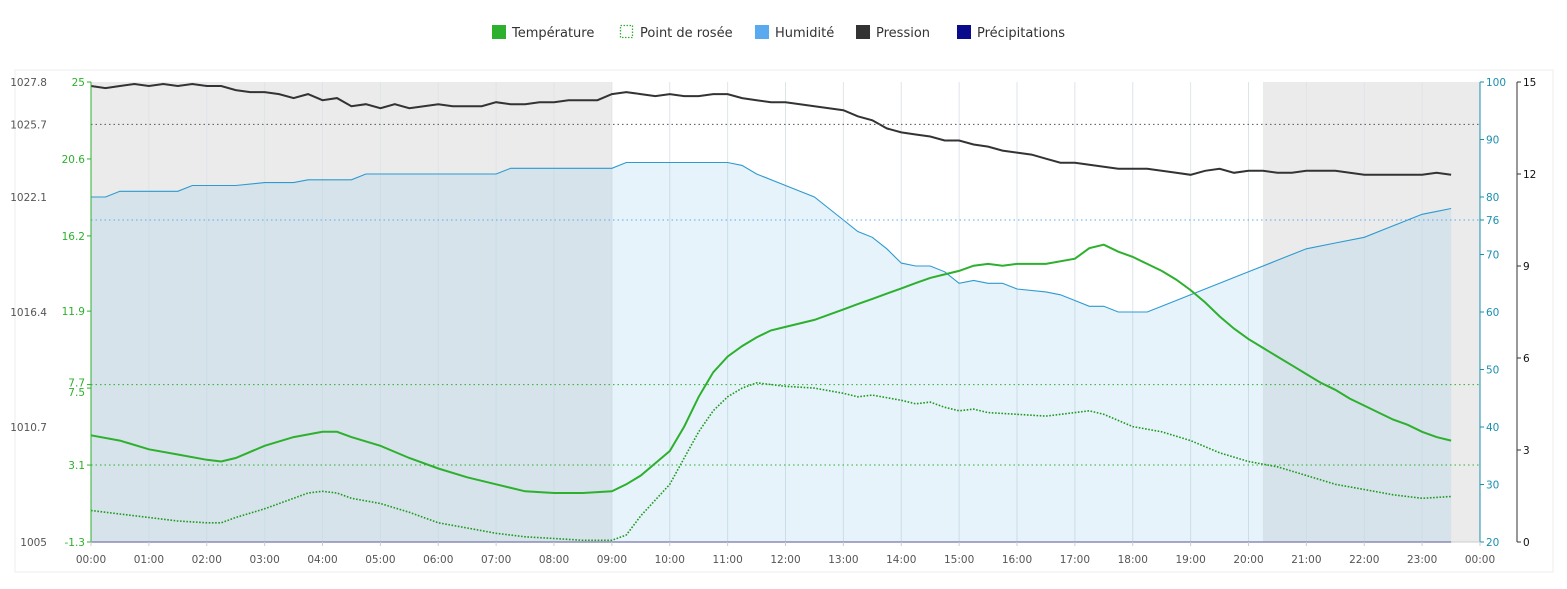  What do you see at coordinates (149, 560) in the screenshot?
I see `x-tick-1: 01:00` at bounding box center [149, 560].